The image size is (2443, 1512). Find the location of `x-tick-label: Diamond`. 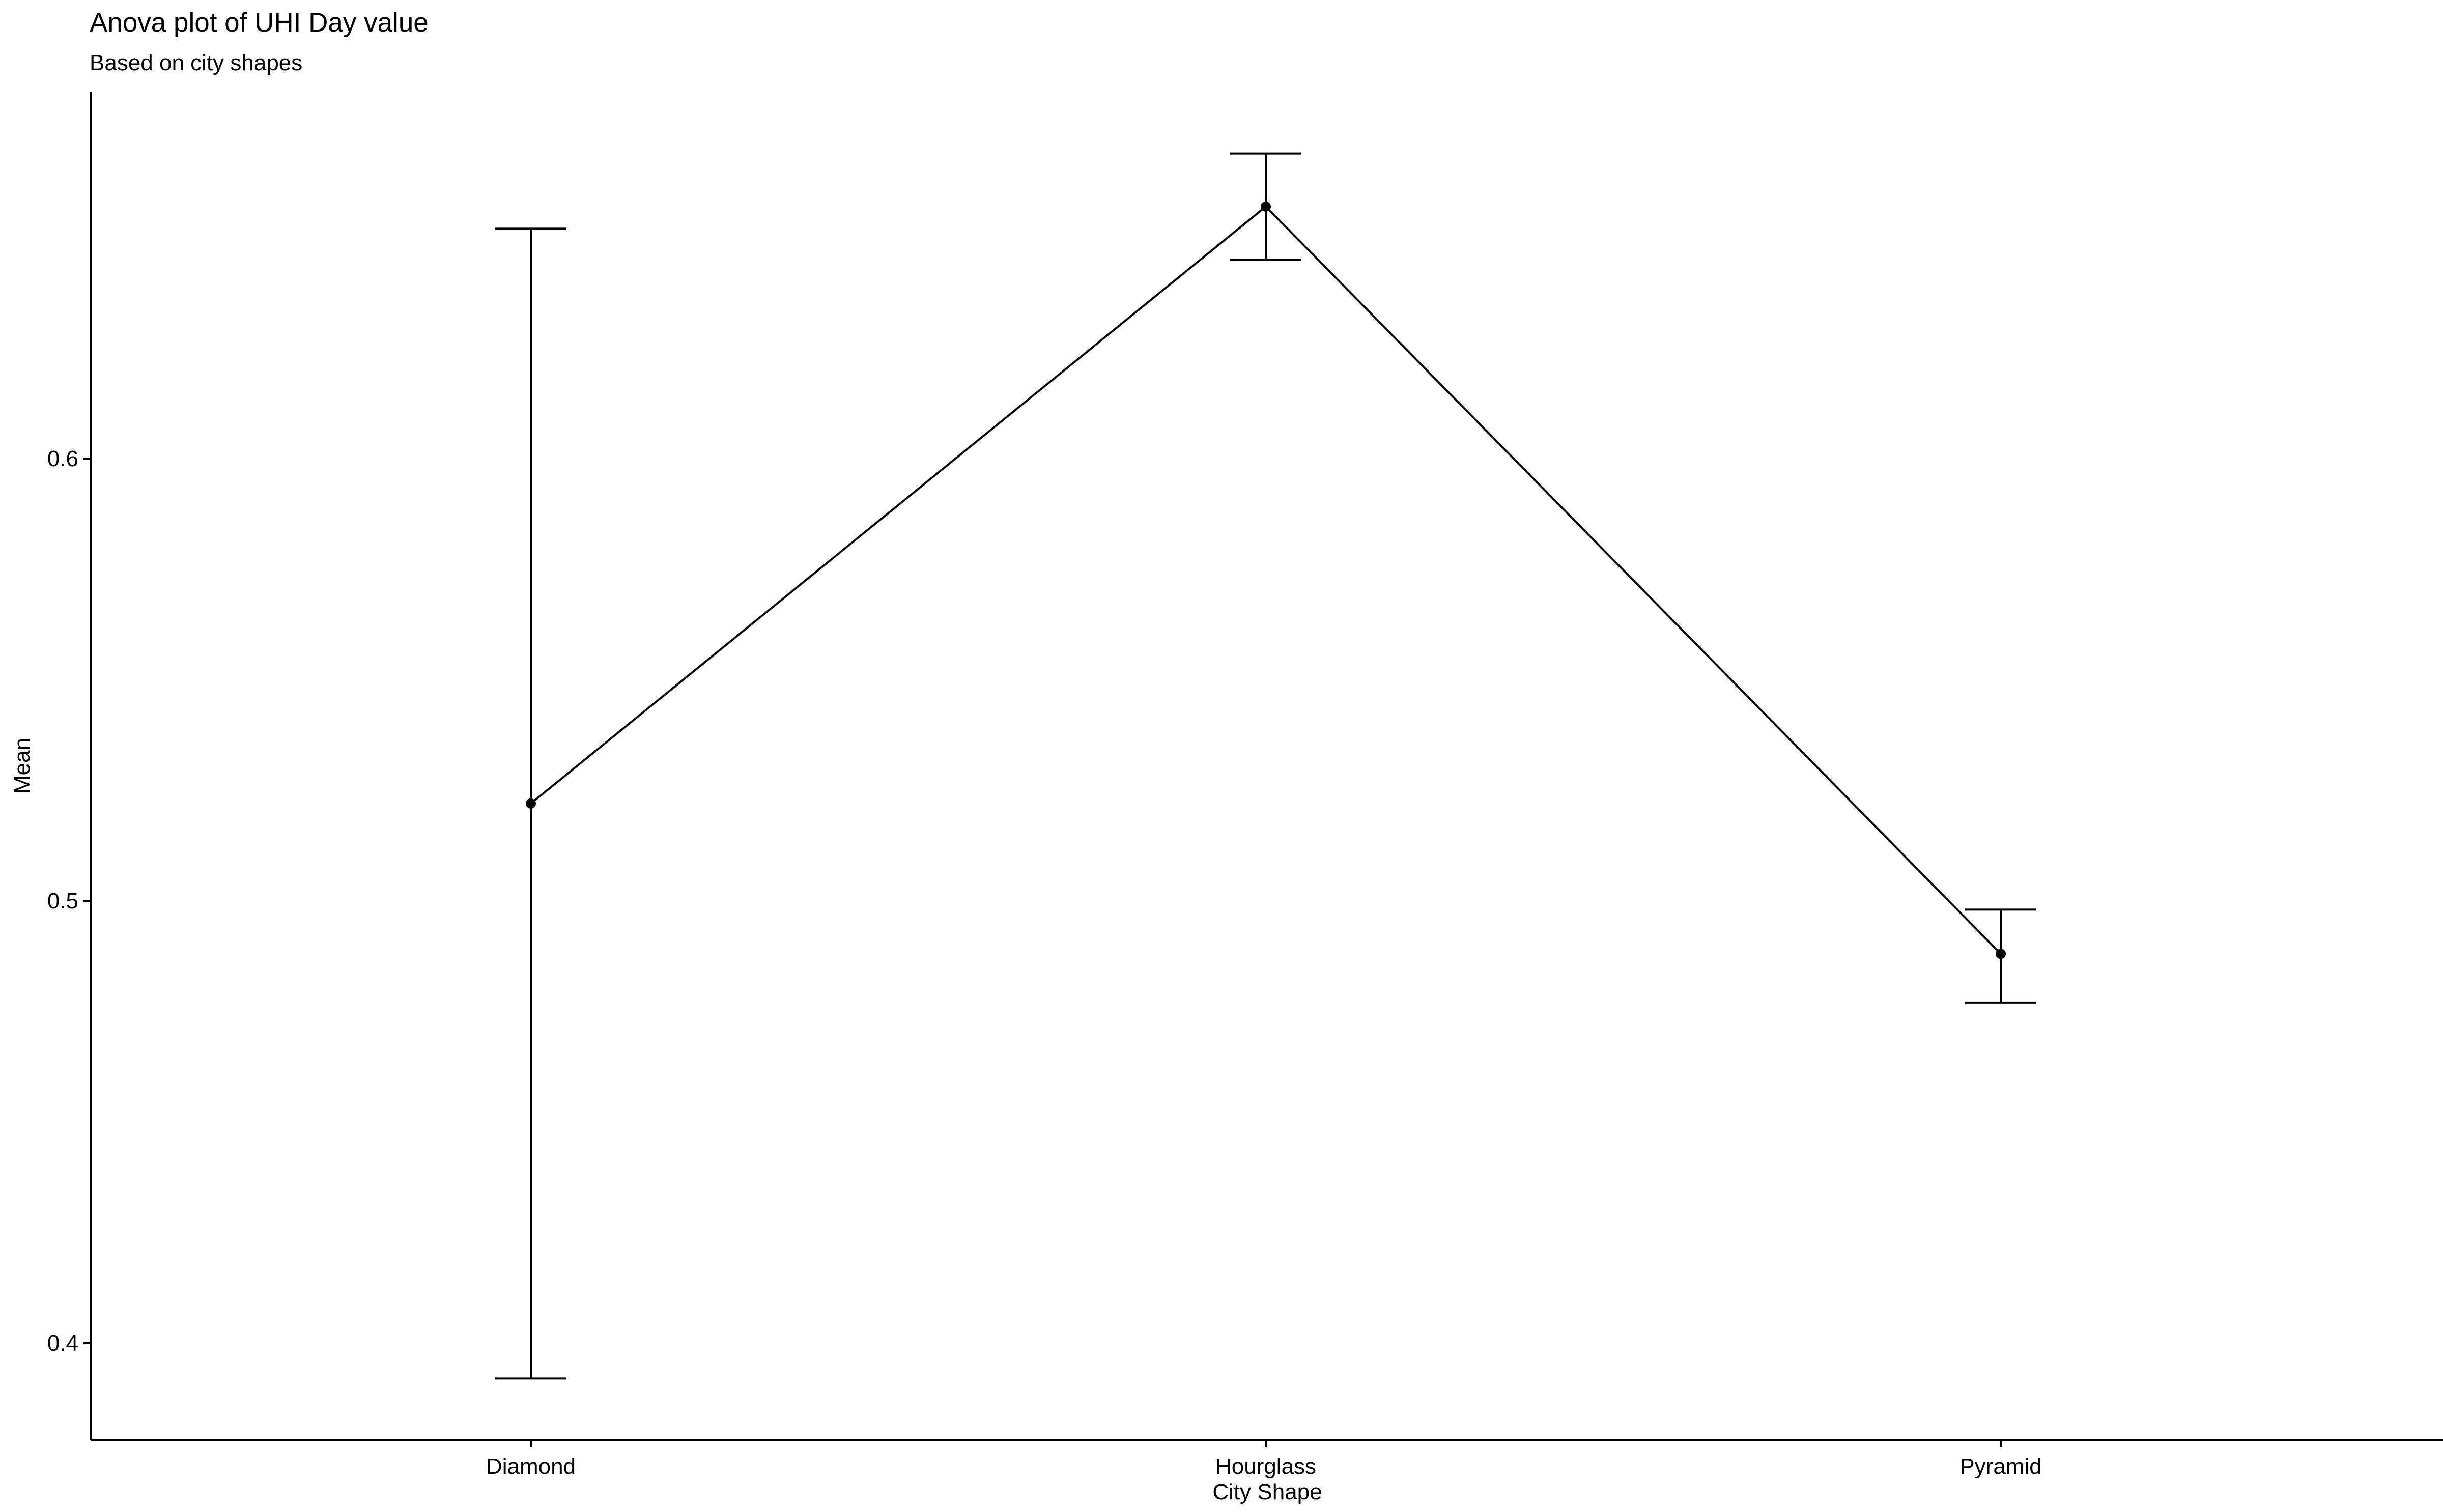

x-tick-label: Diamond is located at coordinates (531, 1466).